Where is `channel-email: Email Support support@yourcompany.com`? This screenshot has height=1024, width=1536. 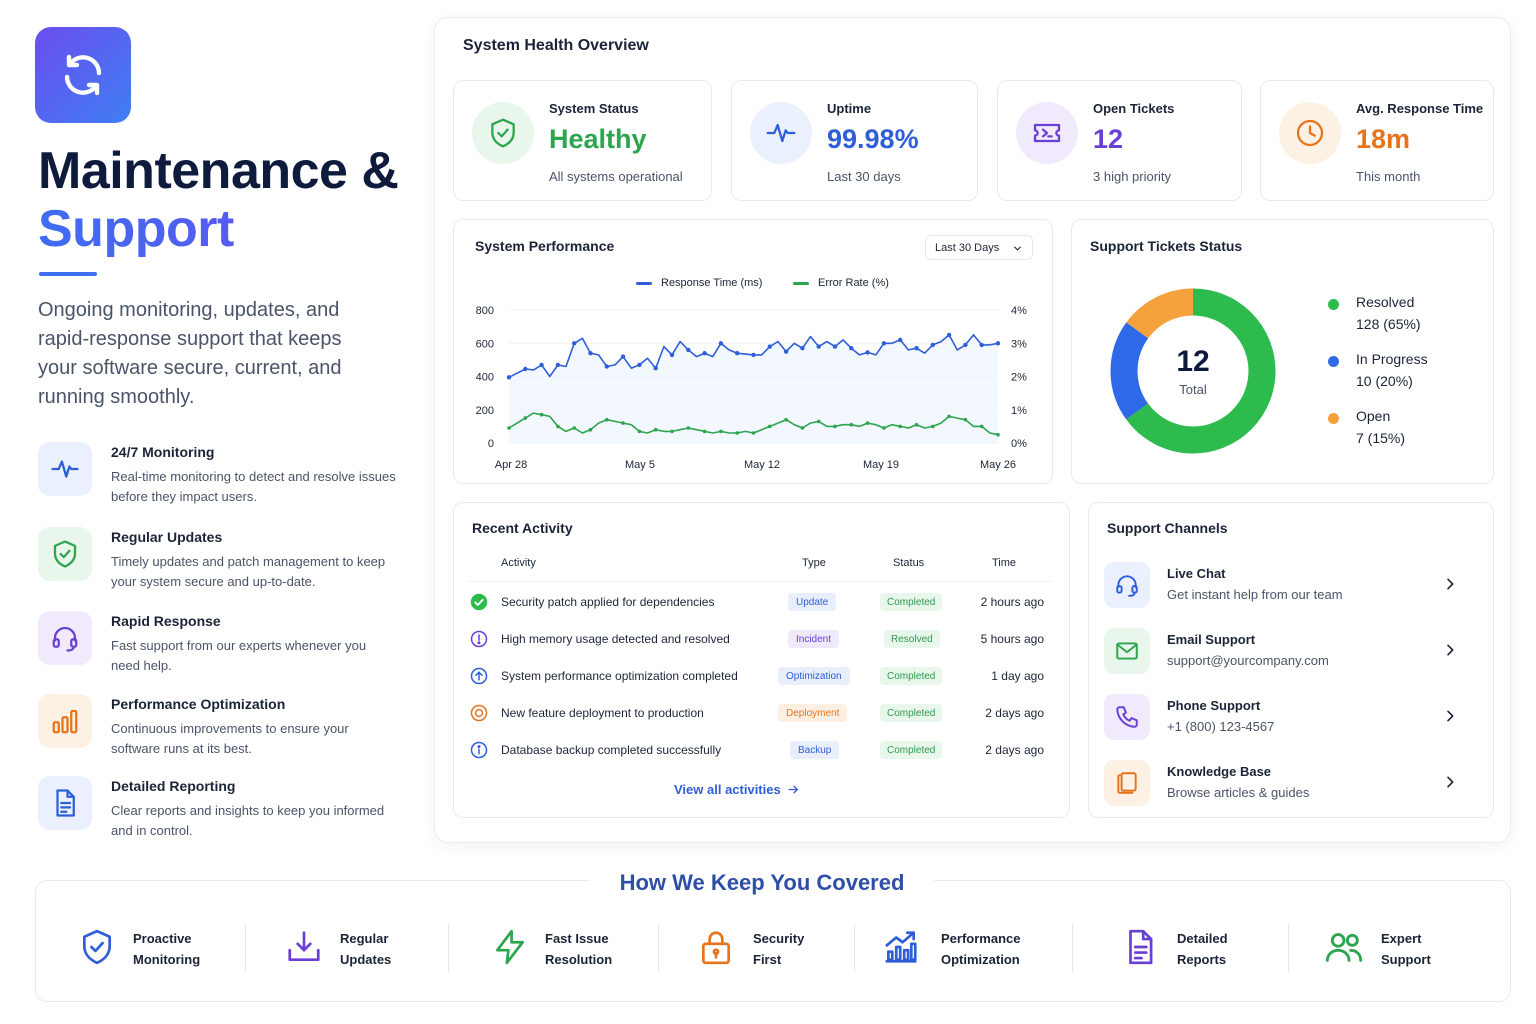 channel-email: Email Support support@yourcompany.com is located at coordinates (1289, 651).